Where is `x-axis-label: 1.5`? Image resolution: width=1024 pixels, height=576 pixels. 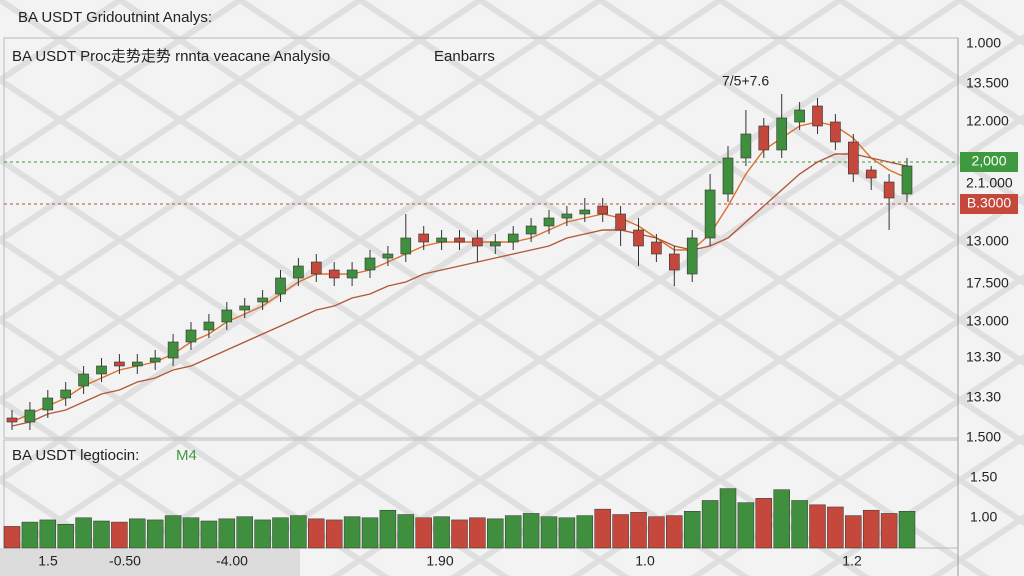 x-axis-label: 1.5 is located at coordinates (48, 561).